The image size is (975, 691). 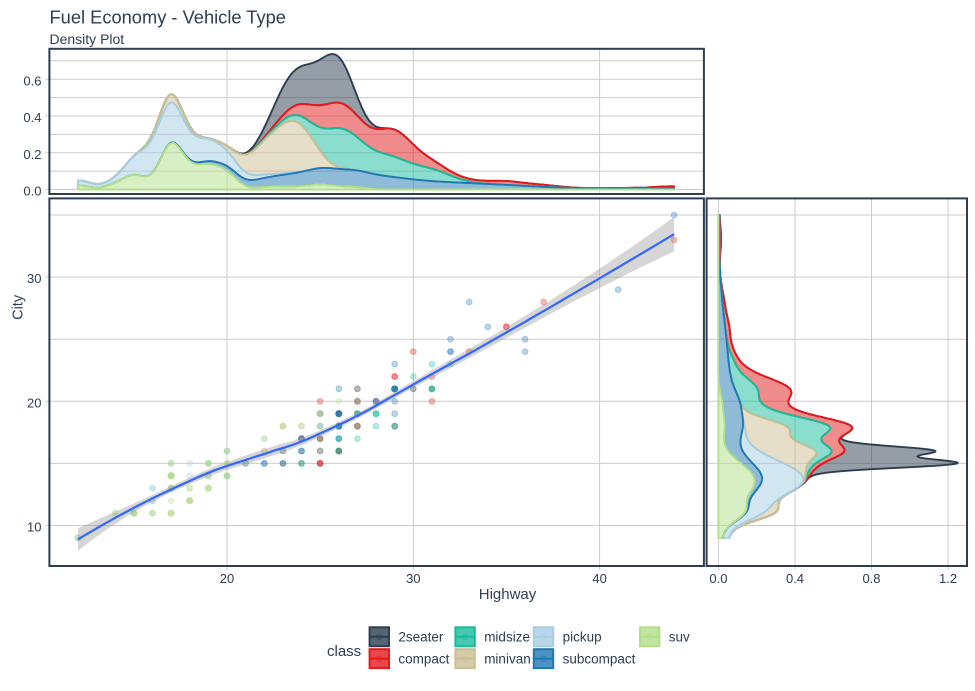 I want to click on svg-text: Density Plot, so click(x=87, y=39).